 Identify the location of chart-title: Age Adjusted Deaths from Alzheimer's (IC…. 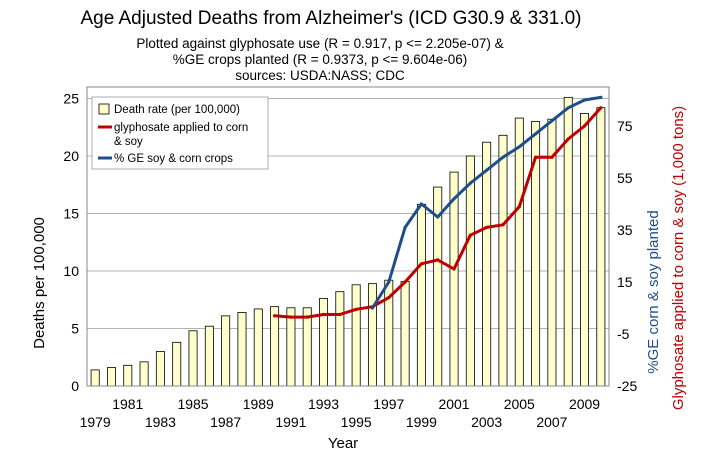
(330, 18).